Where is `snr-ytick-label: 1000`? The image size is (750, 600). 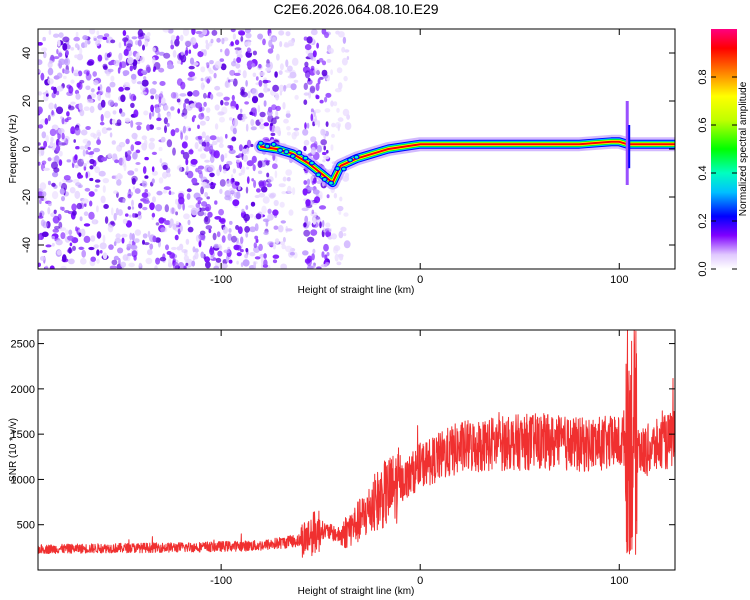 snr-ytick-label: 1000 is located at coordinates (23, 480).